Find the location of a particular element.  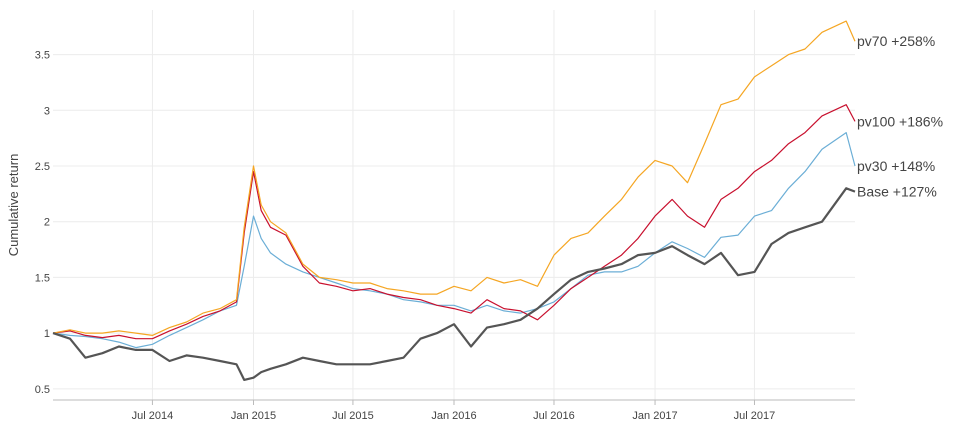

y-axis-ticks: 0.5 1 1.5 2 2.5 3 3.5 is located at coordinates (42, 223).